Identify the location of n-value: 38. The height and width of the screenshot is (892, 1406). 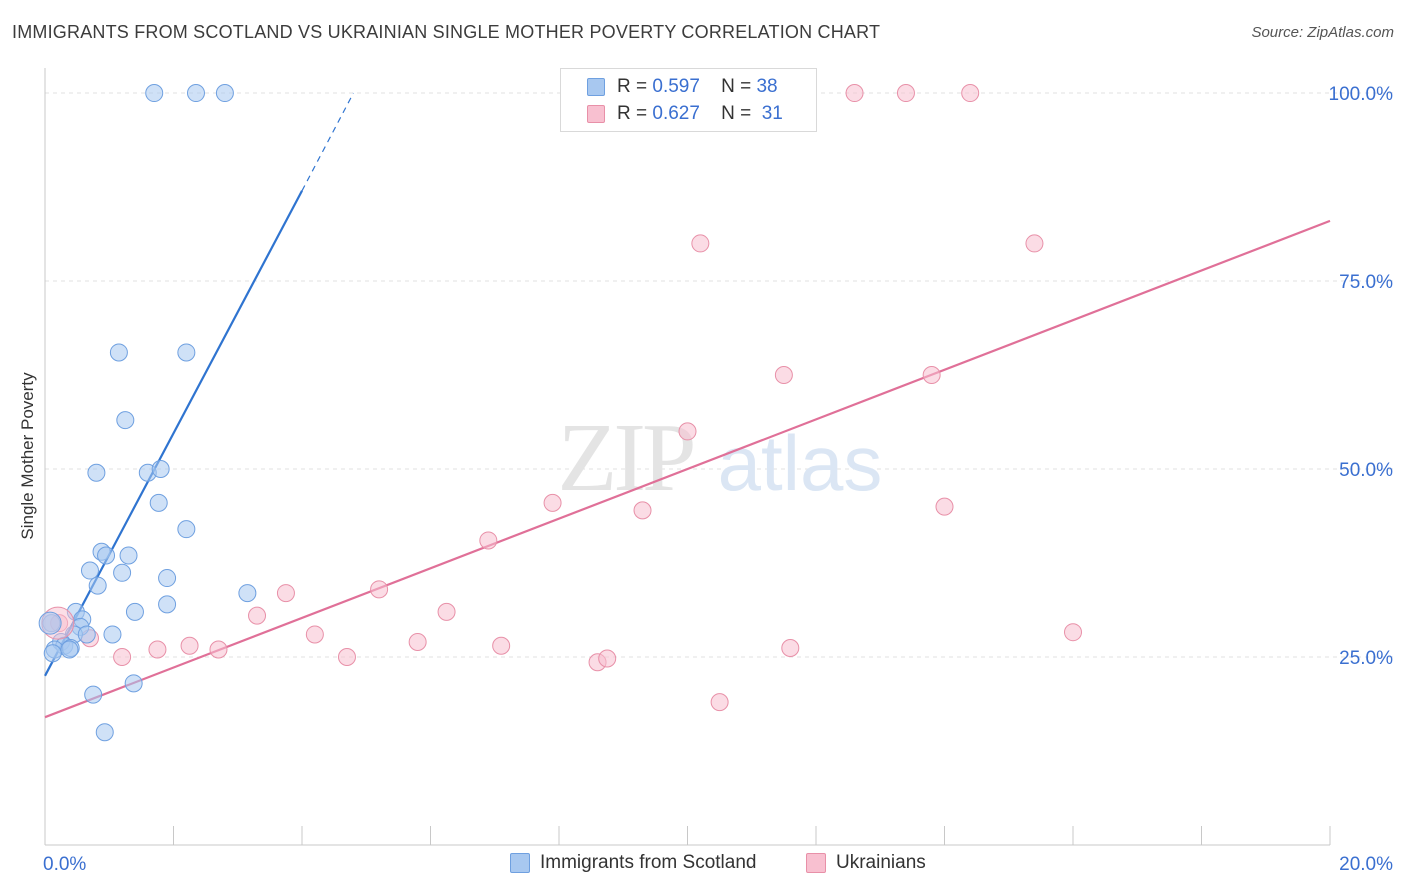
(767, 86).